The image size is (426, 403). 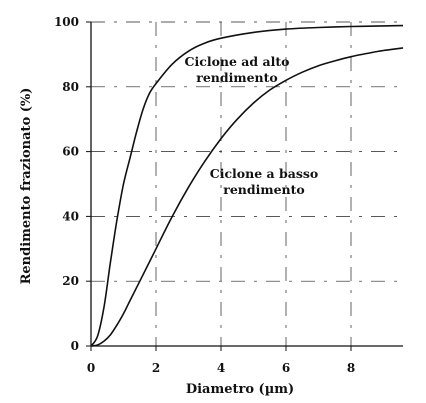 What do you see at coordinates (264, 189) in the screenshot?
I see `low-efficiency-label-line: rendimento` at bounding box center [264, 189].